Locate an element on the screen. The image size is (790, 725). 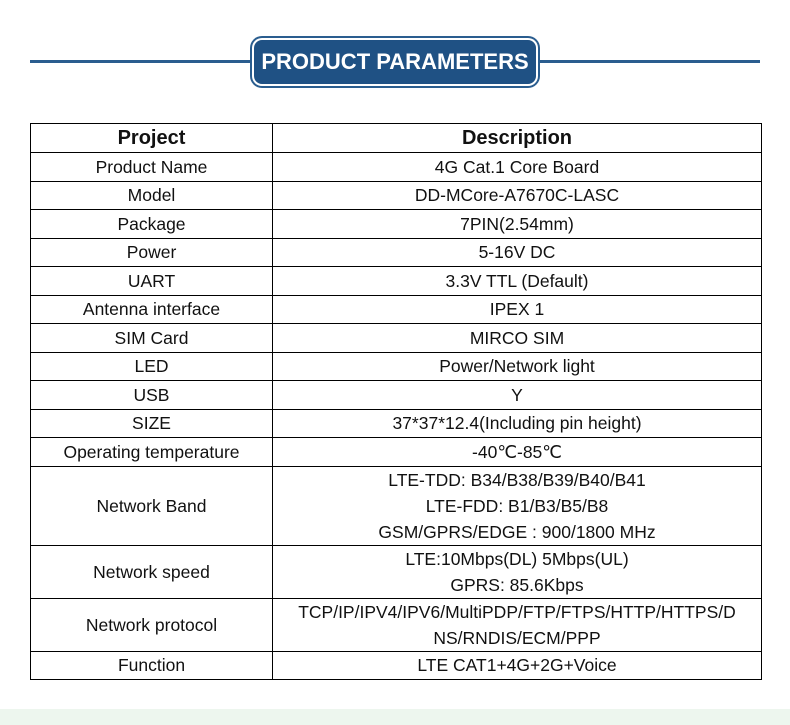
description-cell: Power/Network light is located at coordinates (517, 366).